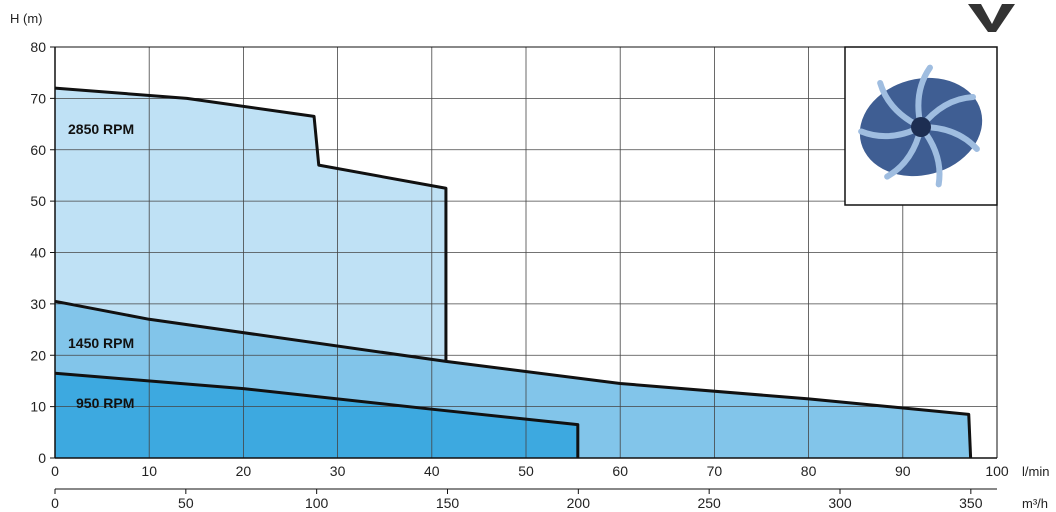  Describe the element at coordinates (317, 503) in the screenshot. I see `secondary-x-tick-label: 100` at that location.